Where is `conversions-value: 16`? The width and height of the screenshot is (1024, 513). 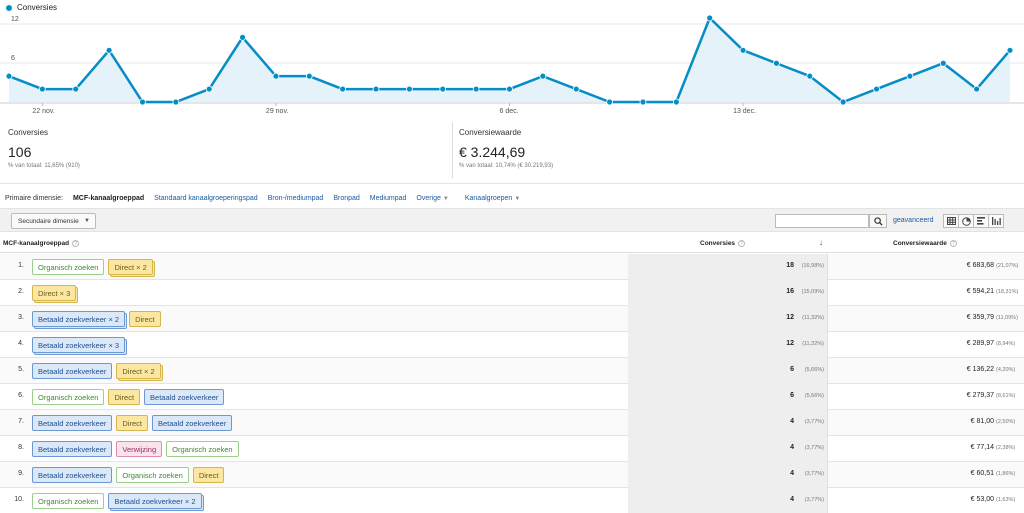 conversions-value: 16 is located at coordinates (790, 291).